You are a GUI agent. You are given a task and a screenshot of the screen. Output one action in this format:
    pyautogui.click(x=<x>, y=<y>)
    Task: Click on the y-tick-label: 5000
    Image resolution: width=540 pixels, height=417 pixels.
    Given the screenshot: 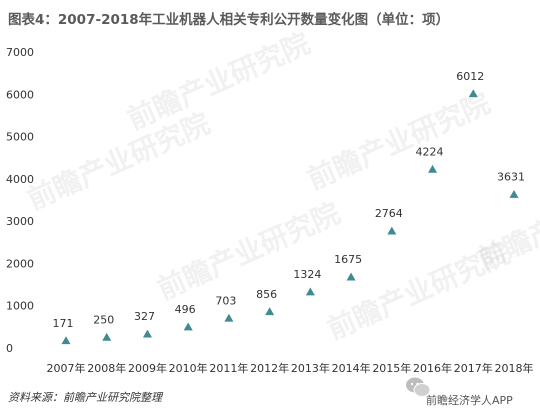 What is the action you would take?
    pyautogui.click(x=20, y=137)
    